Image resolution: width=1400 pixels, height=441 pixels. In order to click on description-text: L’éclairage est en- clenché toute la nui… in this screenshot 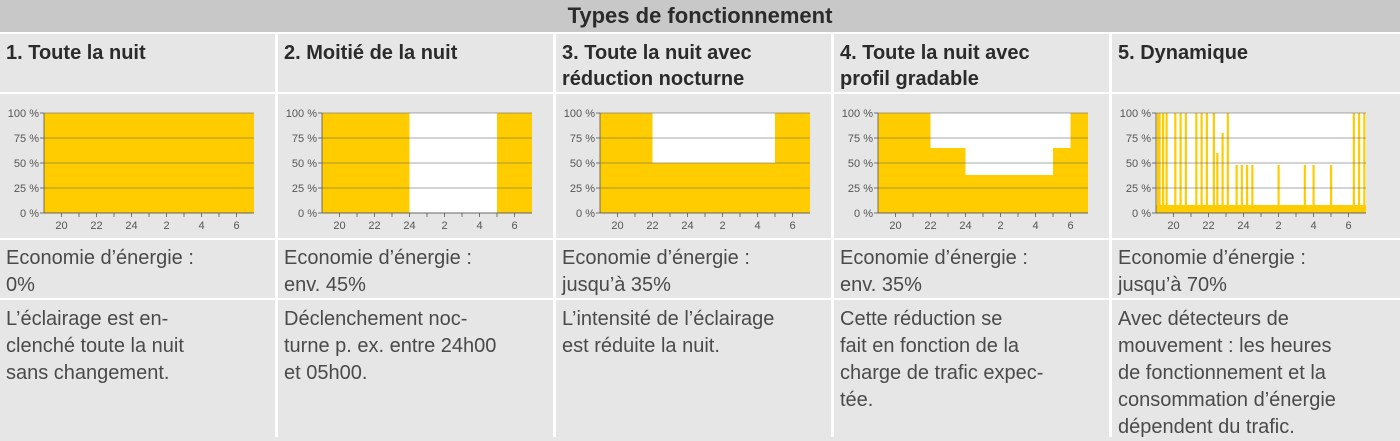, I will do `click(95, 346)`.